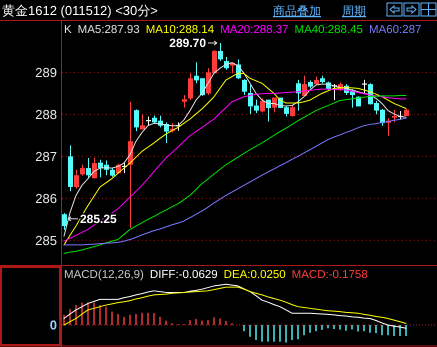 This screenshot has height=347, width=437. Describe the element at coordinates (395, 30) in the screenshot. I see `text: MA60:287` at that location.